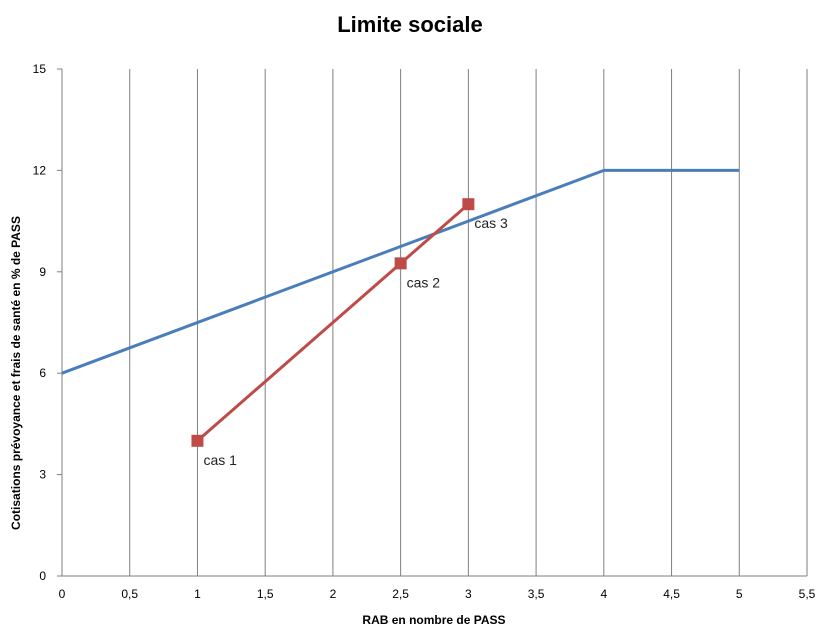  What do you see at coordinates (197, 594) in the screenshot?
I see `x-tick-label: 1` at bounding box center [197, 594].